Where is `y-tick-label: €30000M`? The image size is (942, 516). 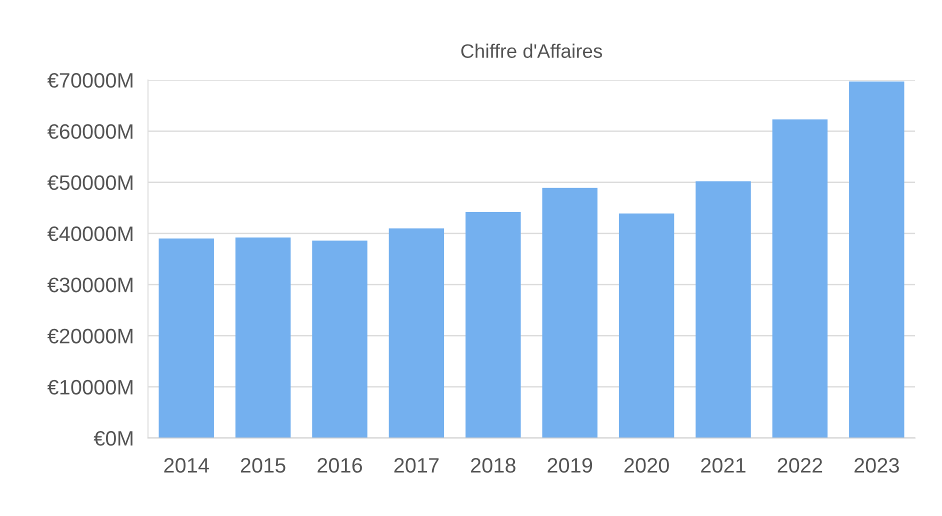
y-tick-label: €30000M is located at coordinates (89, 285).